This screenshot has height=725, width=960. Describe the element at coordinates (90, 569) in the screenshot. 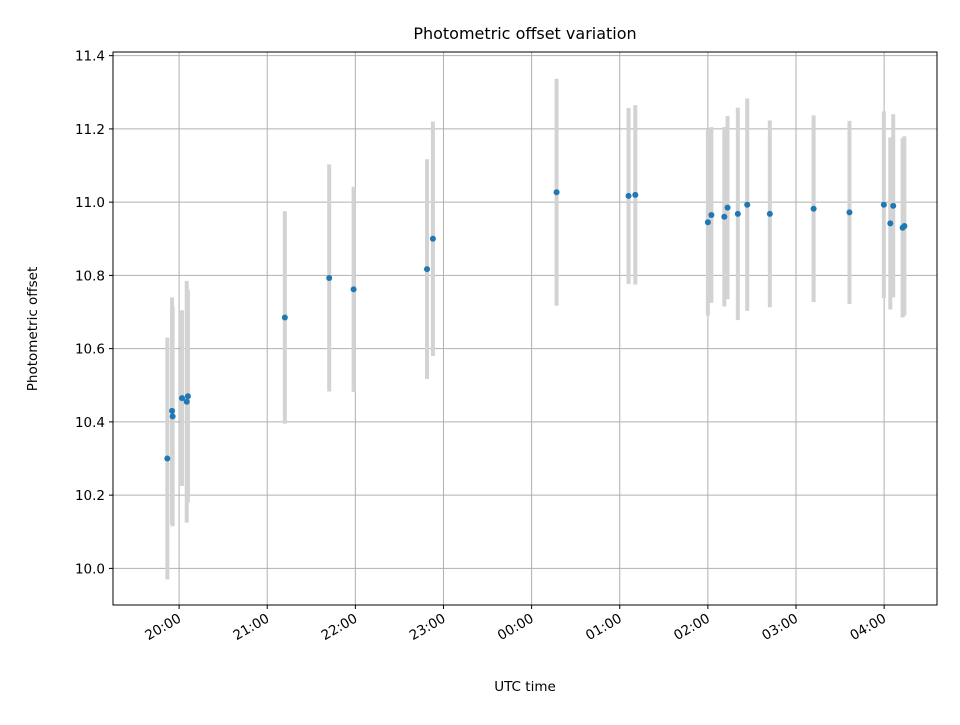

I see `y-tick-label: 10.0` at that location.